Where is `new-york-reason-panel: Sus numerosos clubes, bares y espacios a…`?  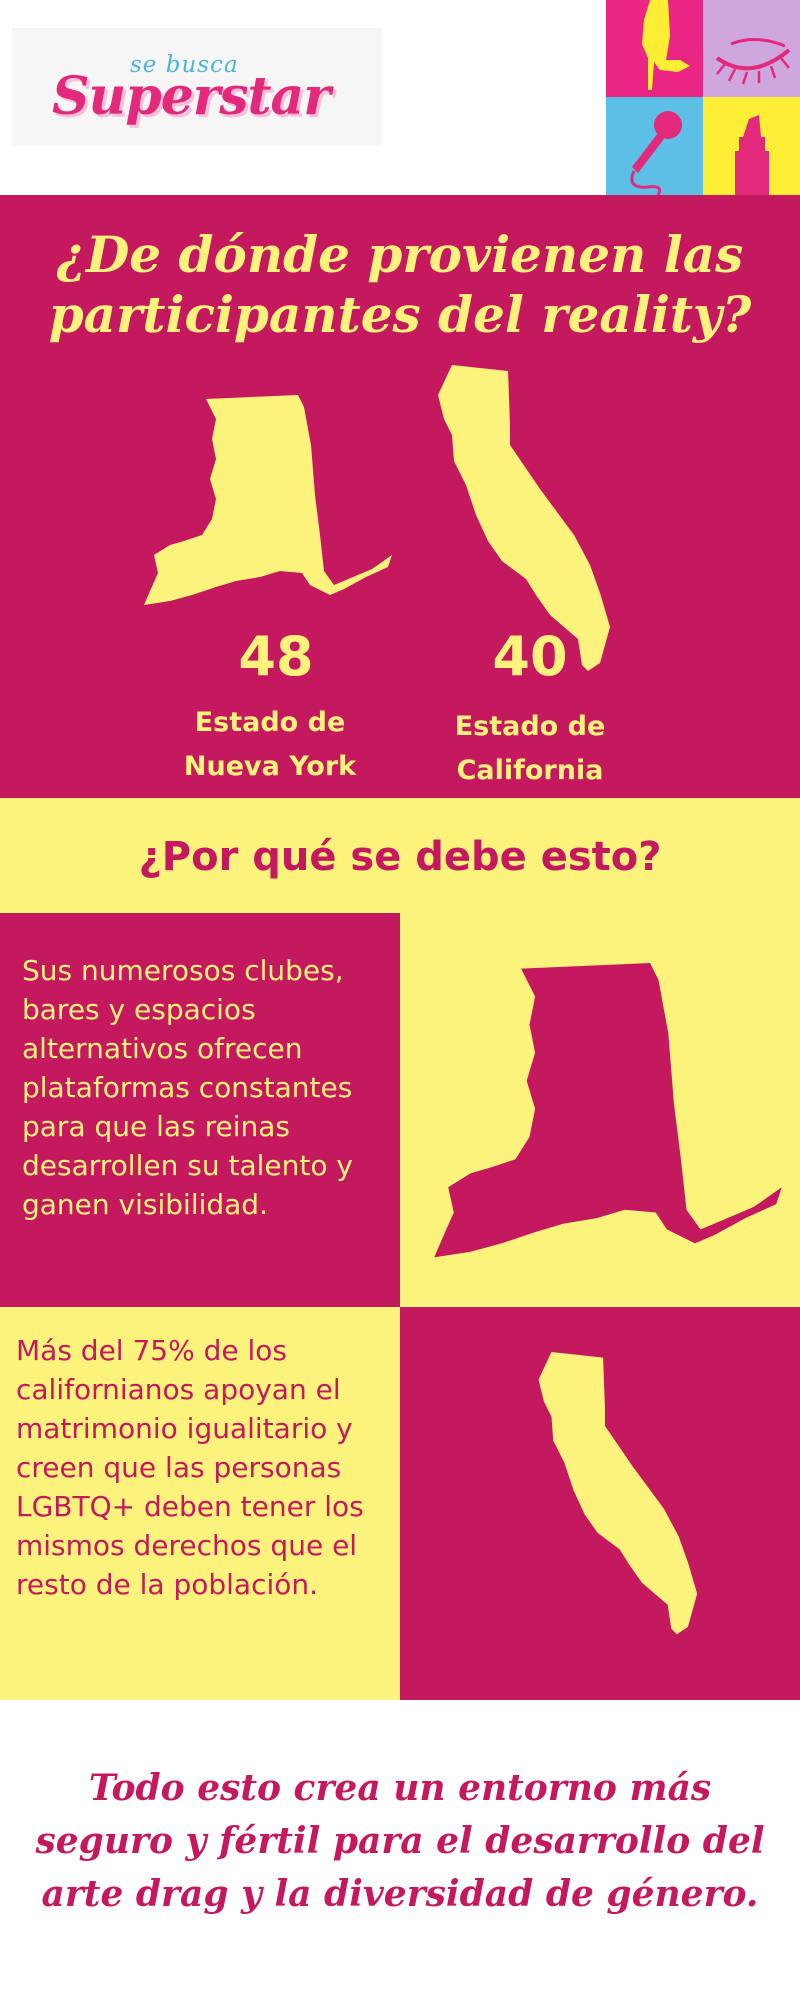 new-york-reason-panel: Sus numerosos clubes, bares y espacios a… is located at coordinates (200, 1110).